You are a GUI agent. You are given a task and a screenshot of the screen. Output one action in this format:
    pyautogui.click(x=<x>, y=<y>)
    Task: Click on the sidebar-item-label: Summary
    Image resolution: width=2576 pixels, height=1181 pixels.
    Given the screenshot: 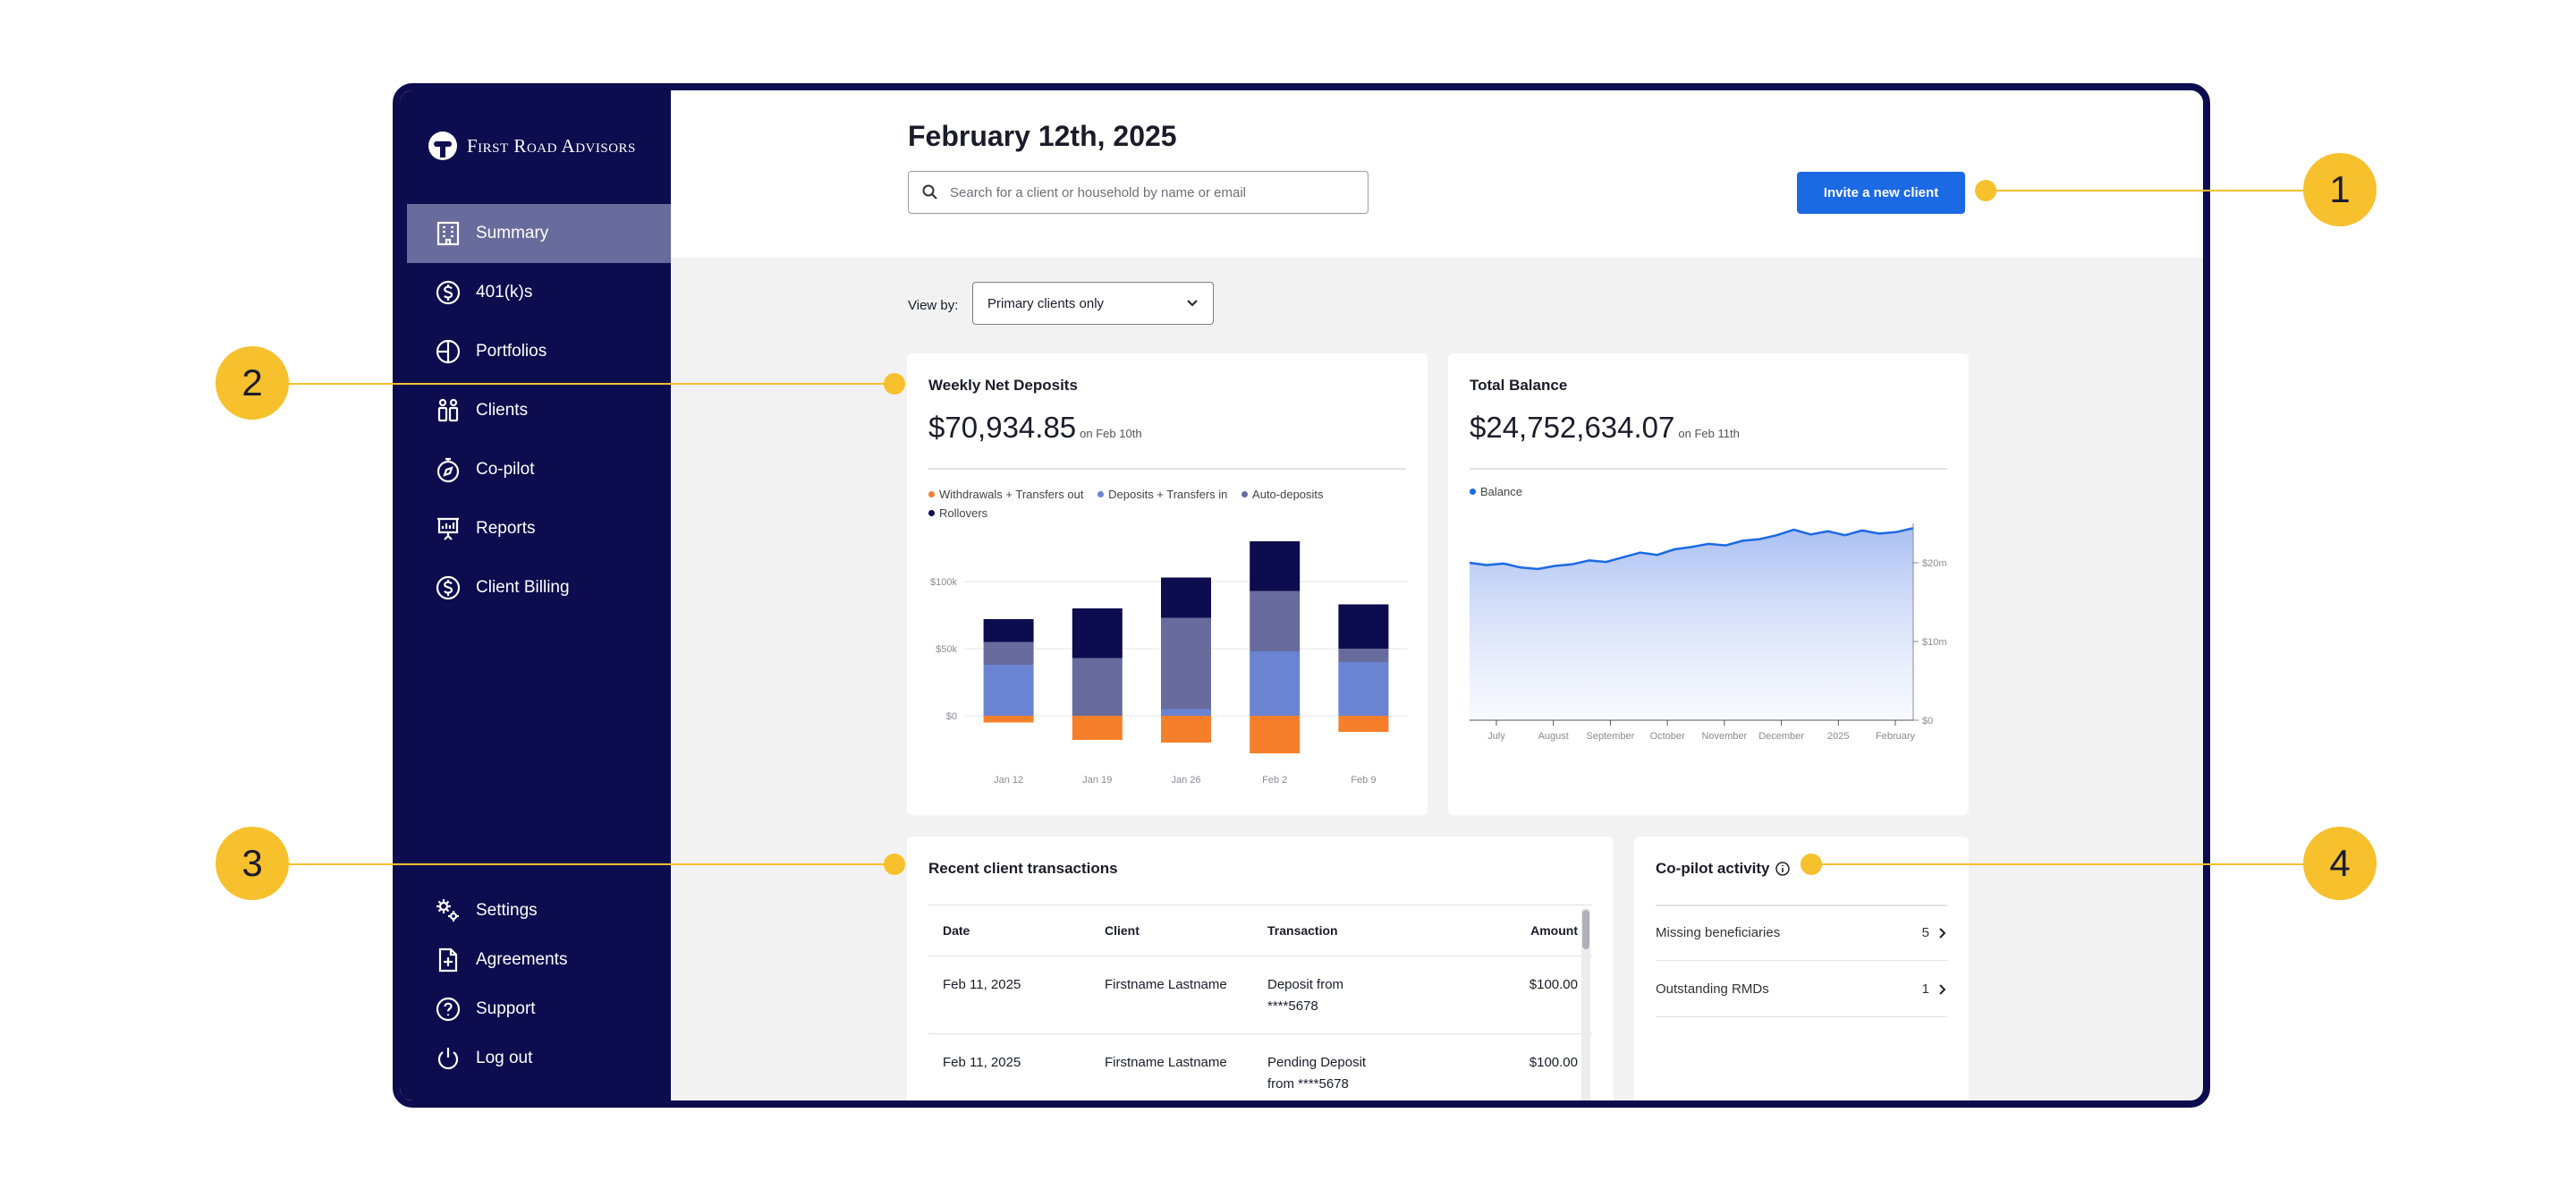 What is the action you would take?
    pyautogui.click(x=512, y=233)
    